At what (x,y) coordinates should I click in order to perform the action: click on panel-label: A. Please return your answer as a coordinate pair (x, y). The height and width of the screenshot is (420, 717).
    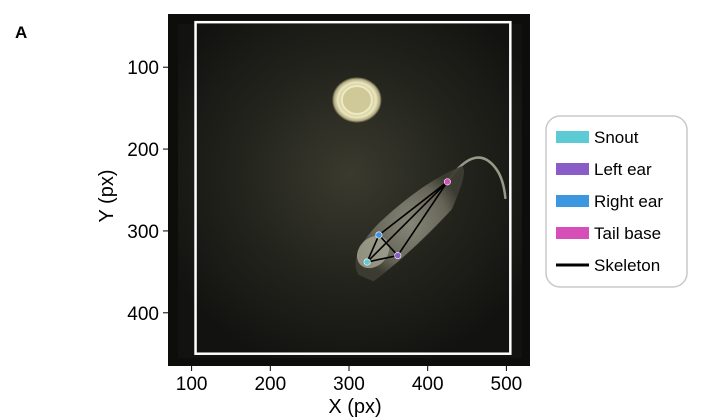
    Looking at the image, I should click on (21, 32).